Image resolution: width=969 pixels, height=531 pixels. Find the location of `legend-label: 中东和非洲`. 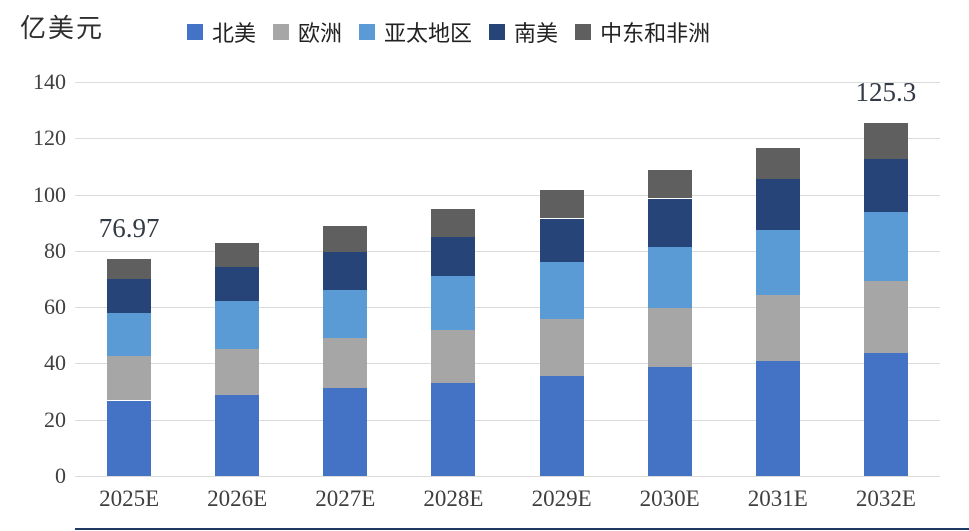

legend-label: 中东和非洲 is located at coordinates (655, 33).